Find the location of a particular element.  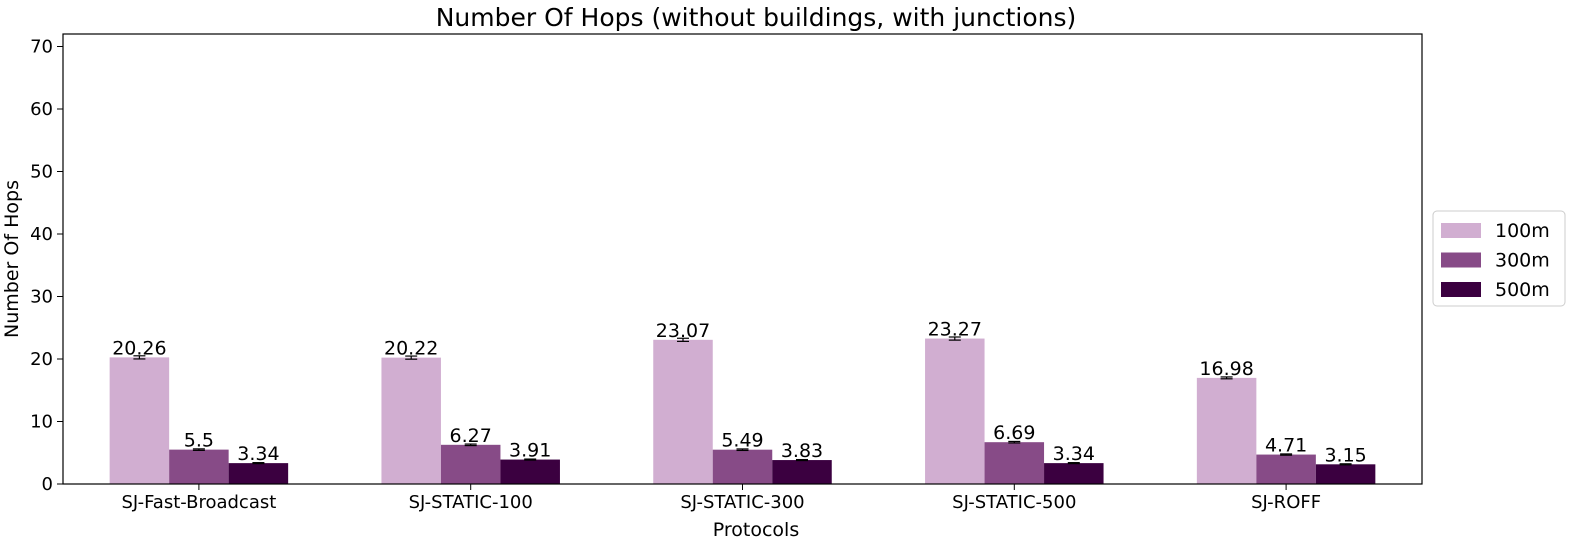

y-tick-label: 10 is located at coordinates (41, 422).